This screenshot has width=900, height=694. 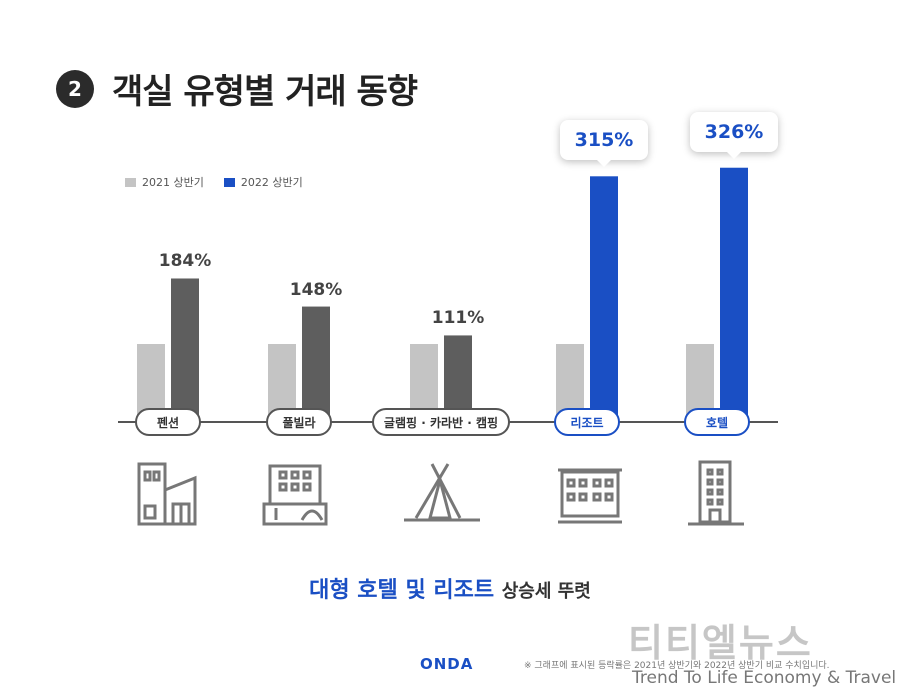 What do you see at coordinates (185, 261) in the screenshot?
I see `data-label-0: 184%` at bounding box center [185, 261].